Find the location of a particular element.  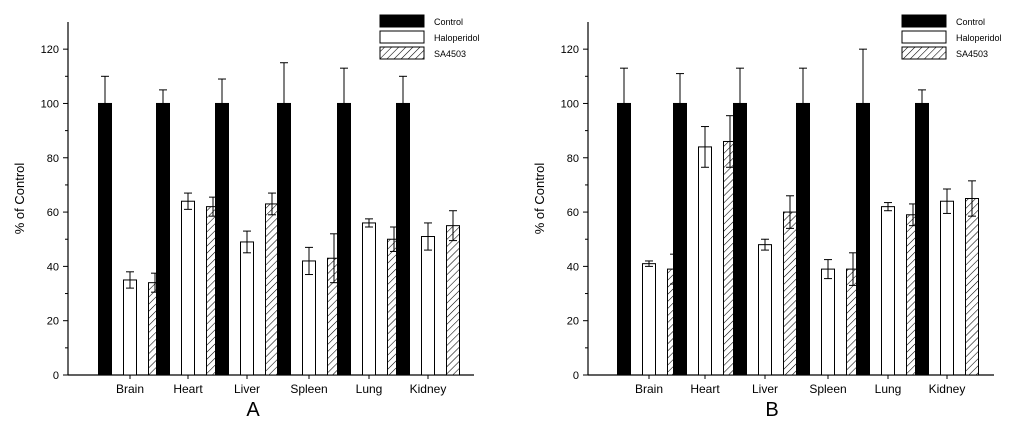

panel-label: A is located at coordinates (253, 410).